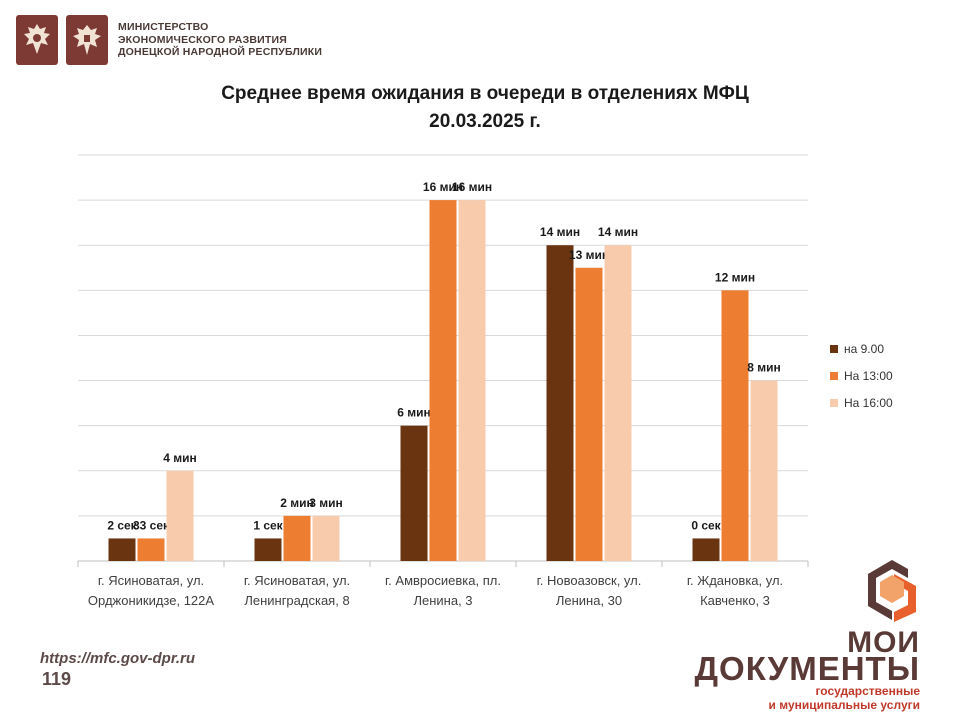 This screenshot has width=960, height=720. I want to click on data-label: 0 сек, so click(706, 525).